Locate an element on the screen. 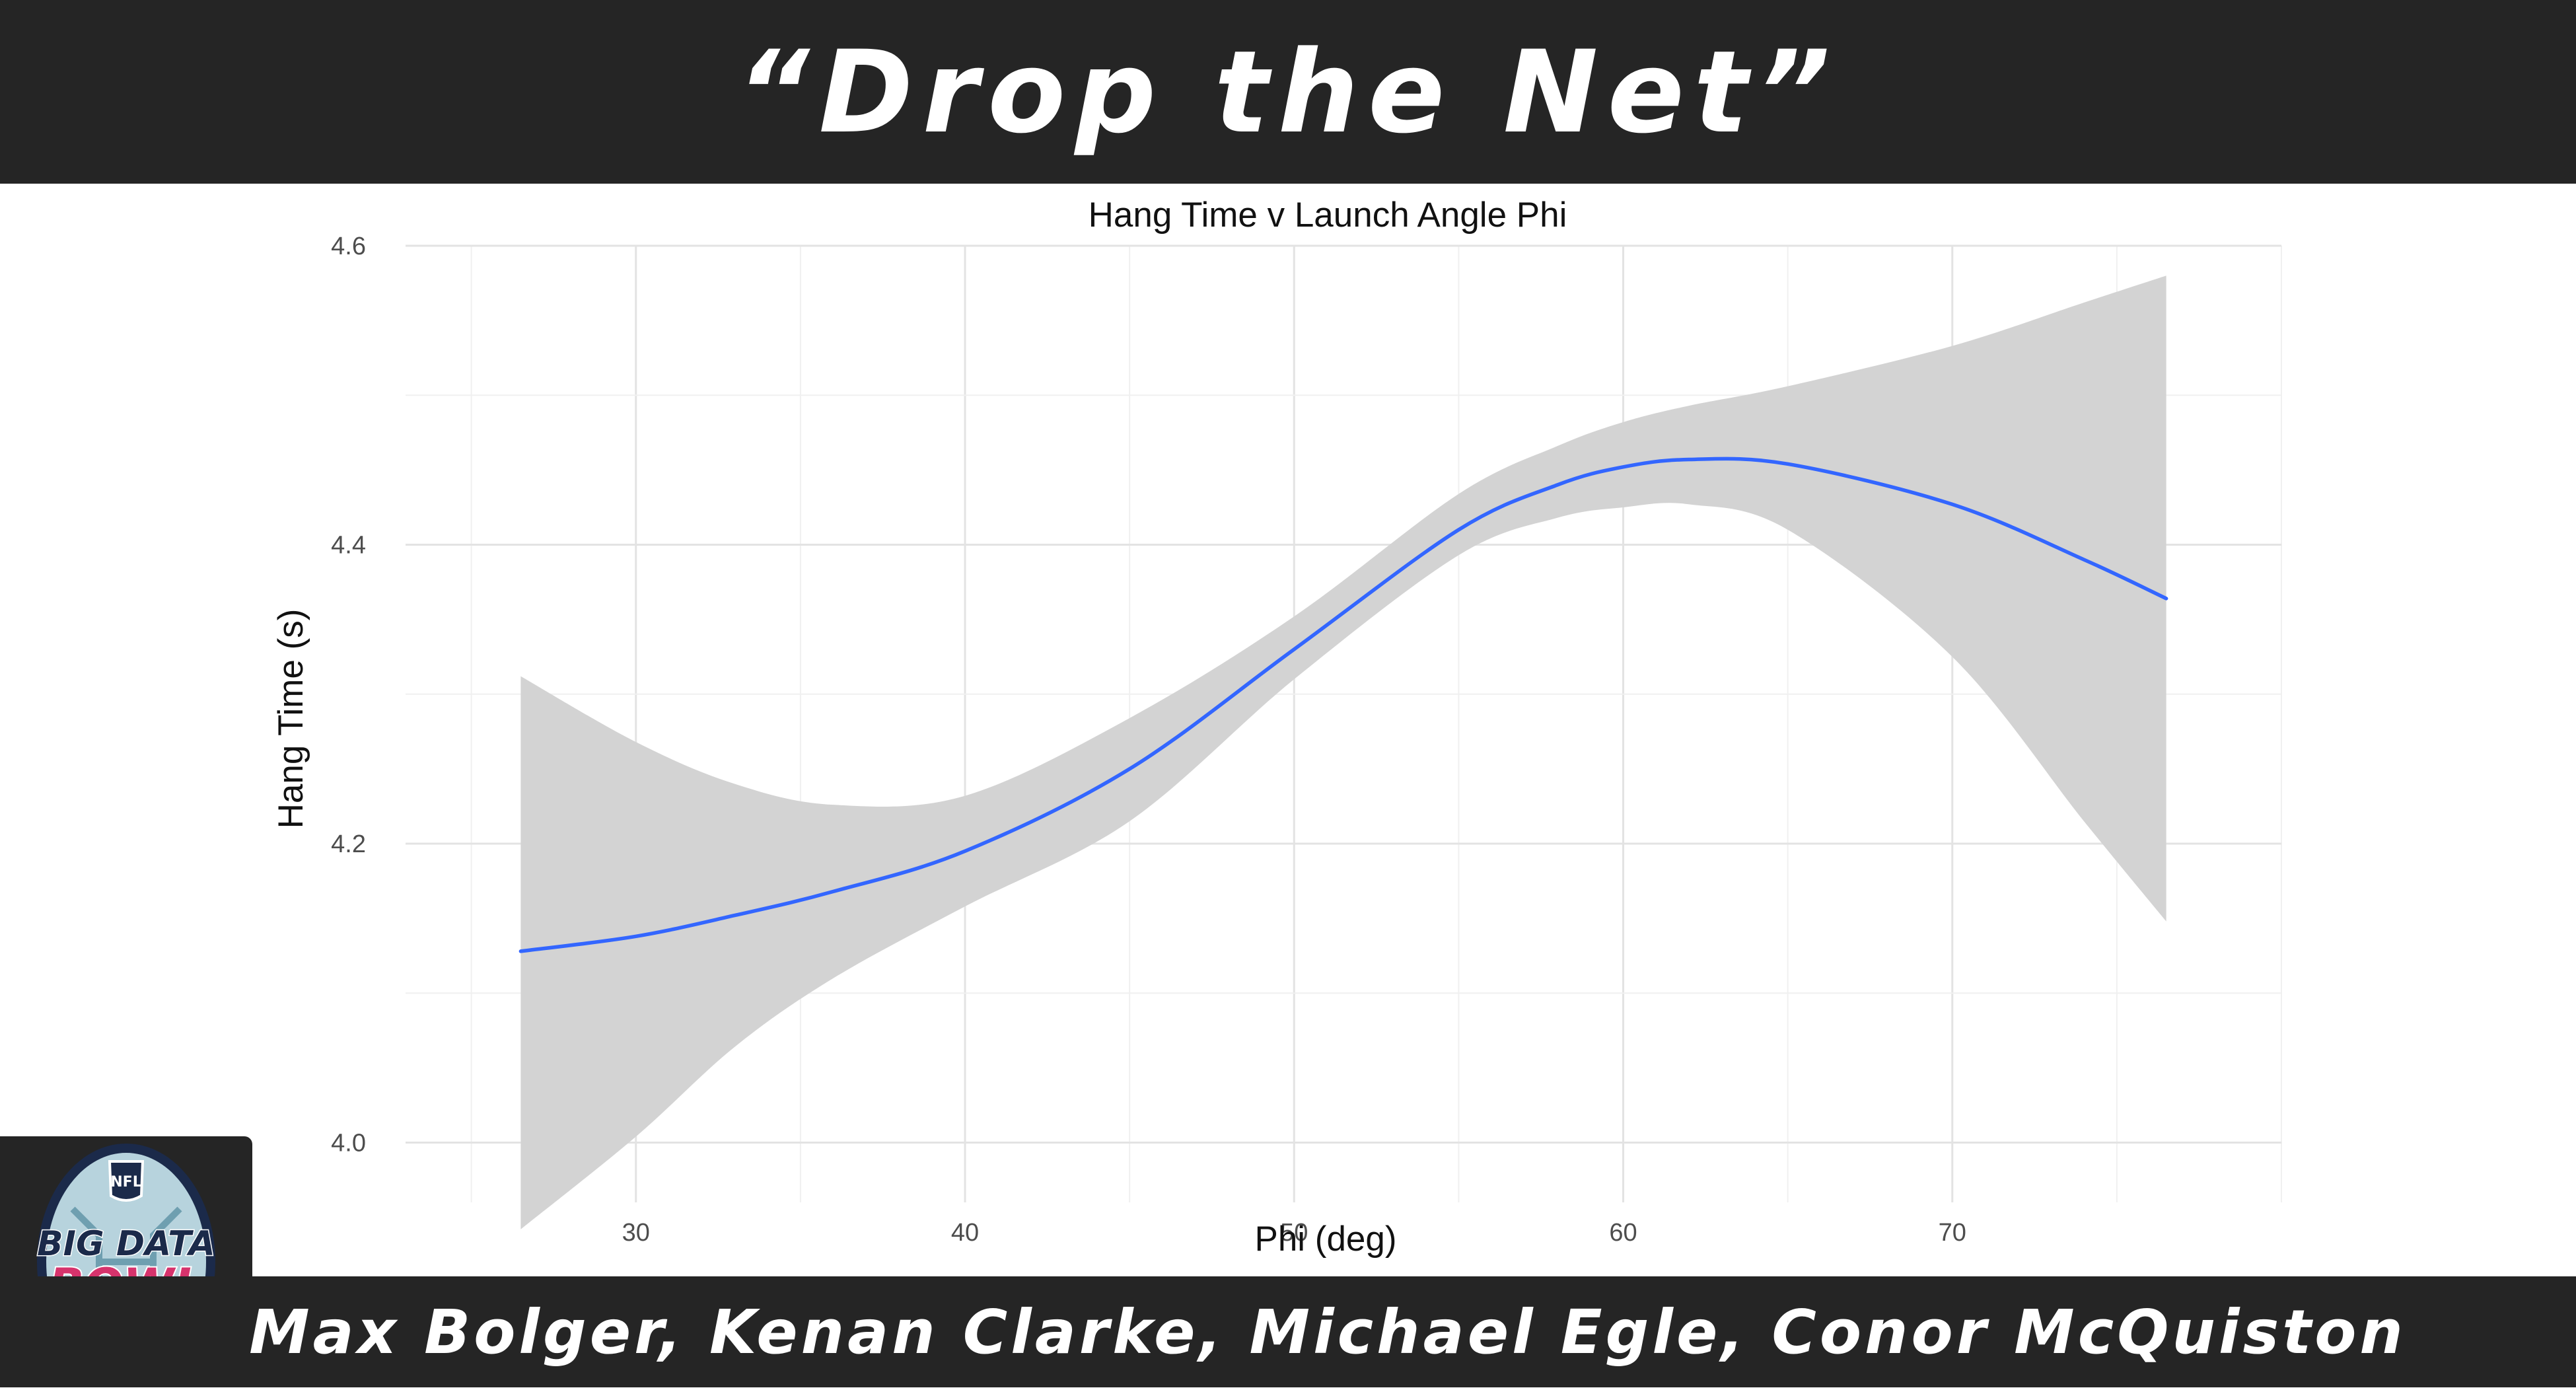  y-tick-label: 4.0 is located at coordinates (348, 1143).